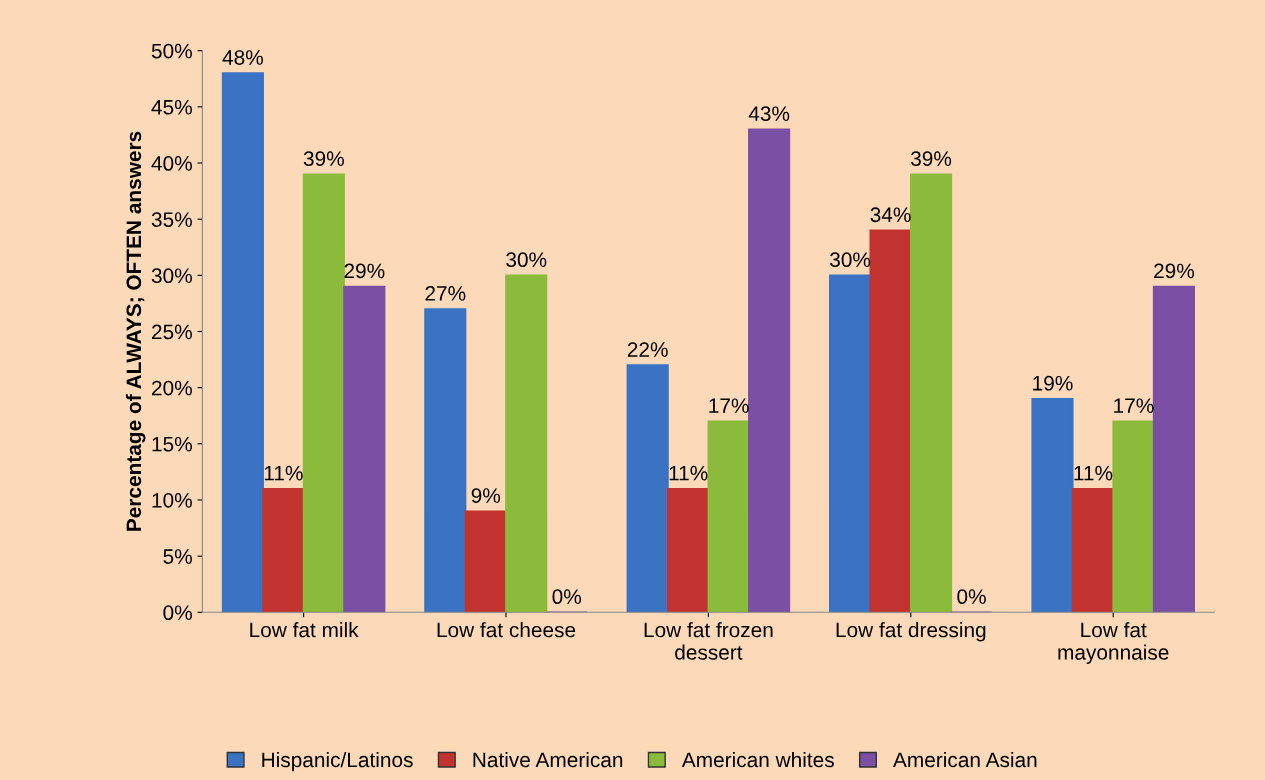 This screenshot has height=780, width=1265. I want to click on y-tick-label: 5%, so click(177, 556).